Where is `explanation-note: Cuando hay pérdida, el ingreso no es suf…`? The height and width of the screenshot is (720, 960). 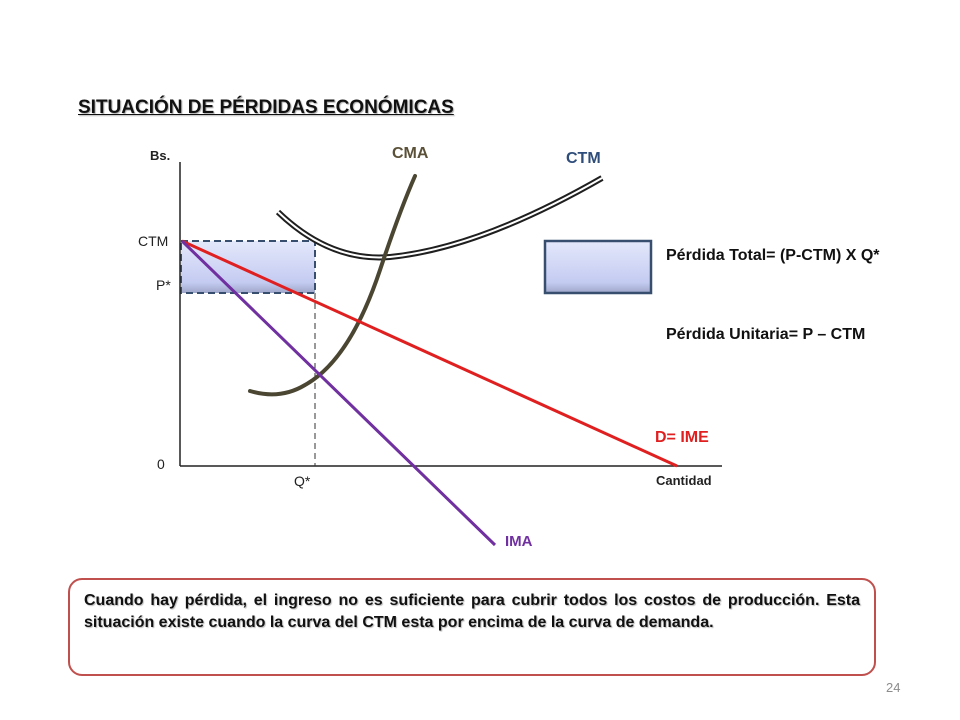 explanation-note: Cuando hay pérdida, el ingreso no es suf… is located at coordinates (472, 627).